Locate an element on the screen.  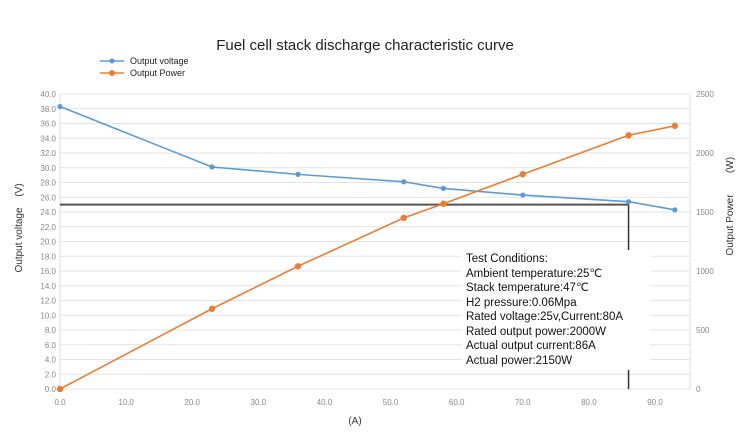
test-condition-line: Stack temperature:47℃ is located at coordinates (527, 288).